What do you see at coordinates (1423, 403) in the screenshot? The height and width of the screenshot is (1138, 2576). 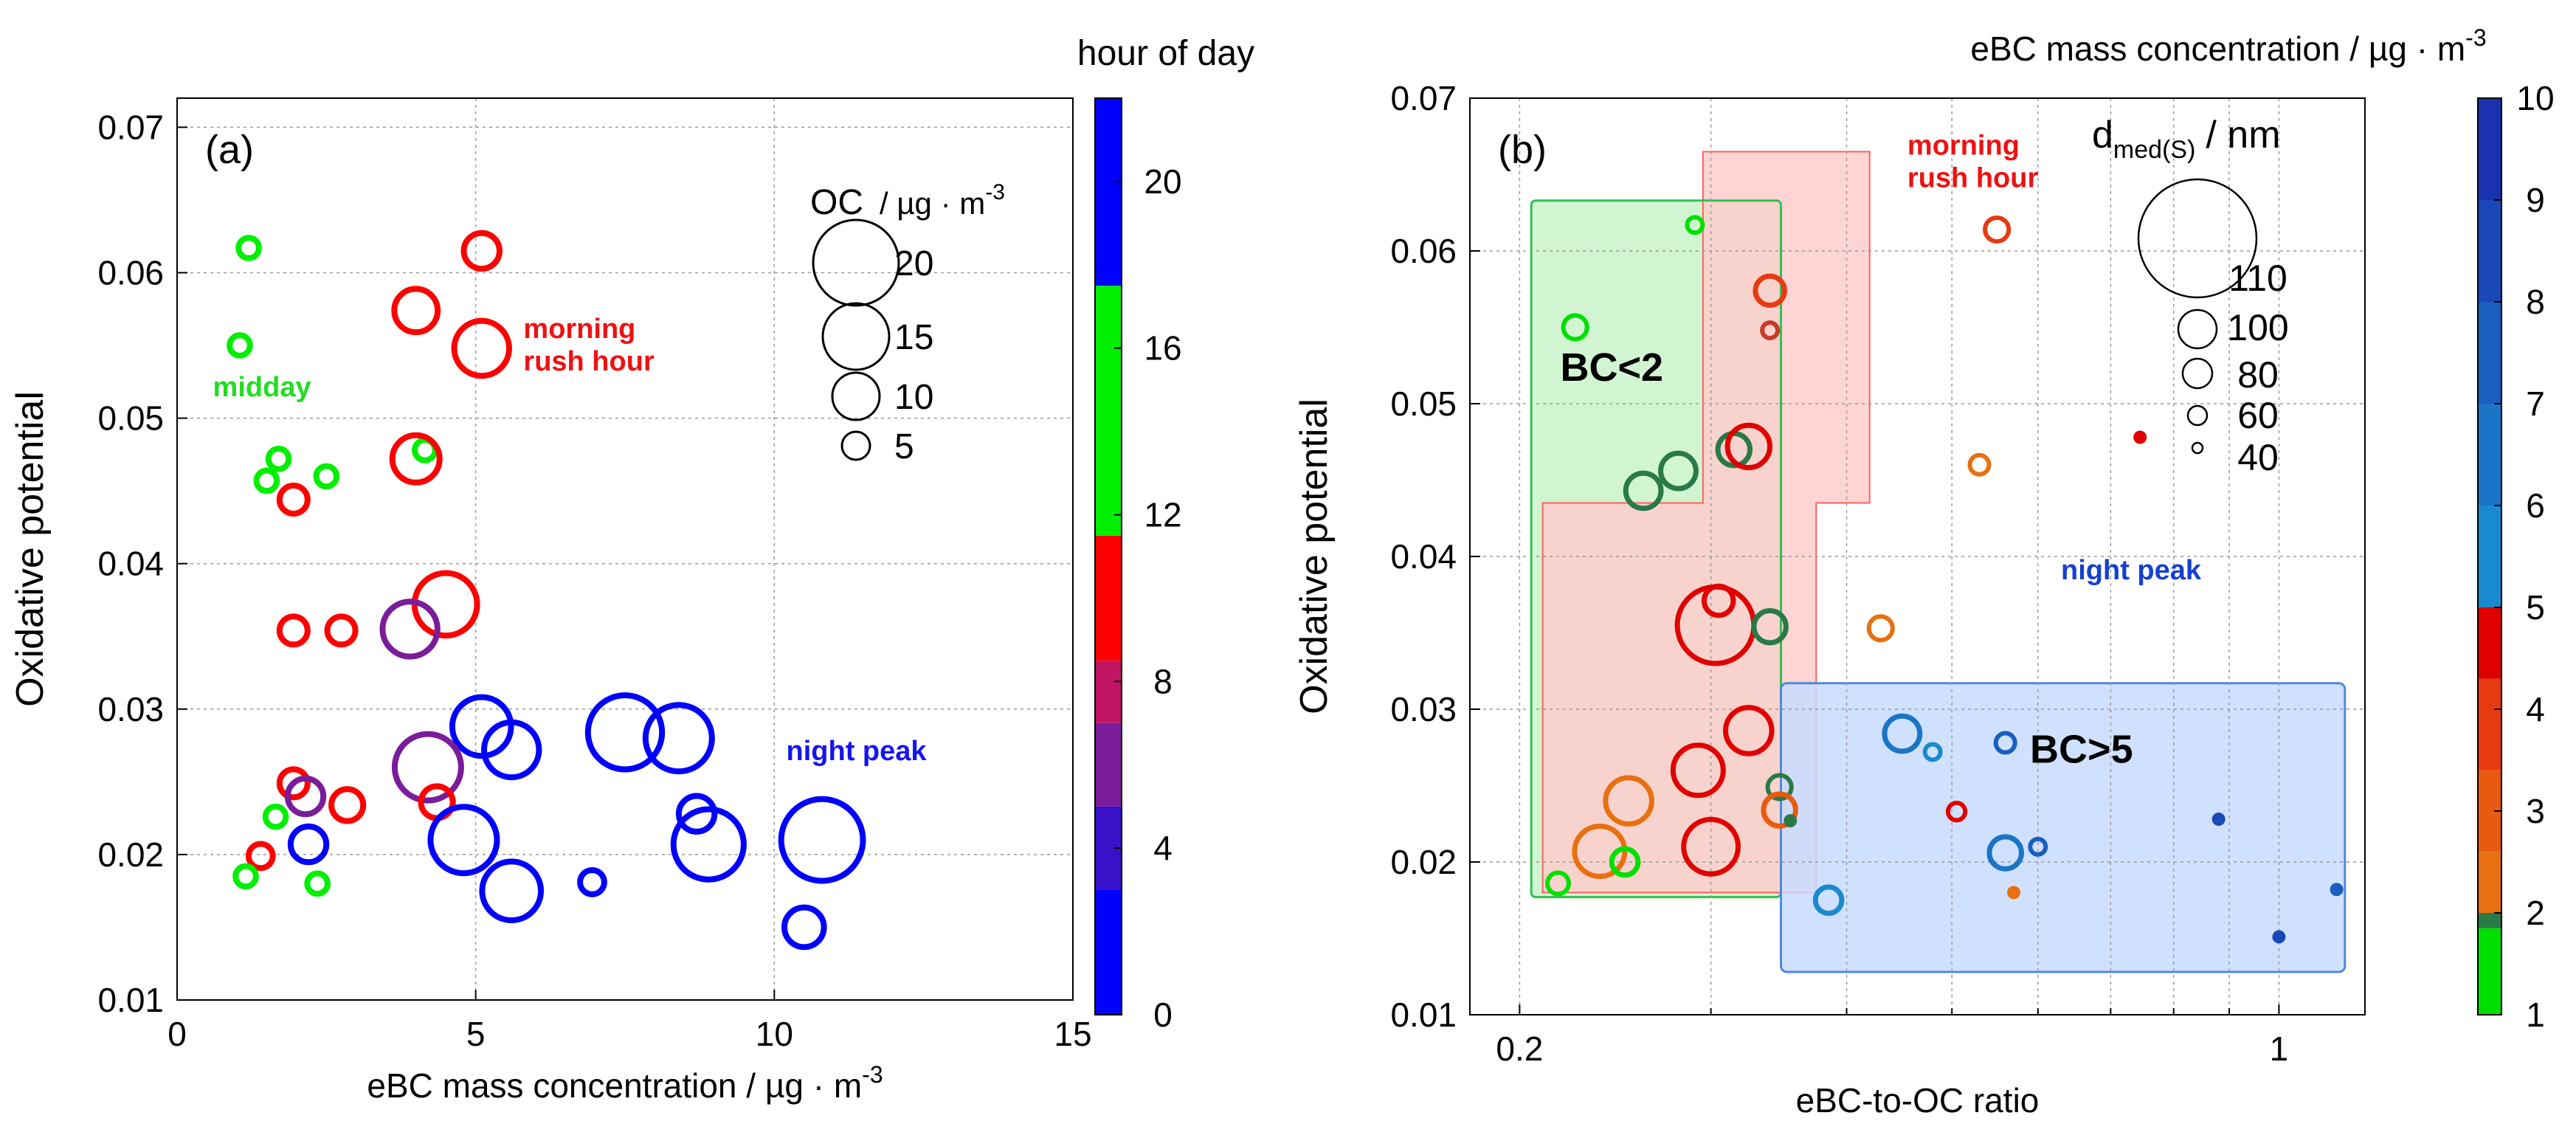 I see `y-tick-label: 0.05` at bounding box center [1423, 403].